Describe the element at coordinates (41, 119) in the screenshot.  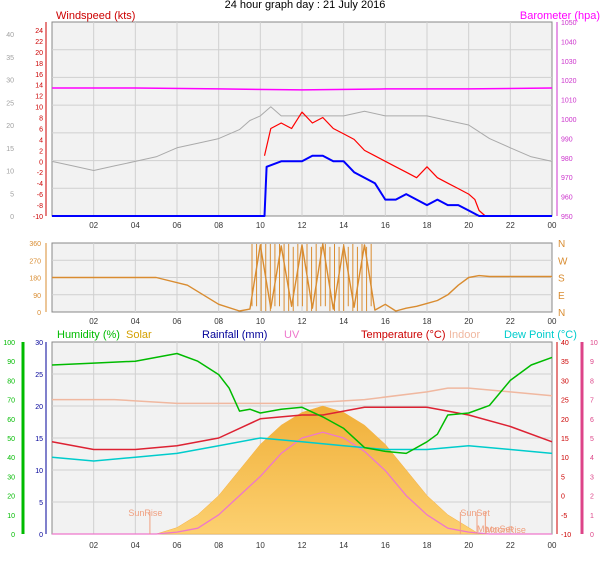
I see `p1-kts-tick-label: 8` at that location.